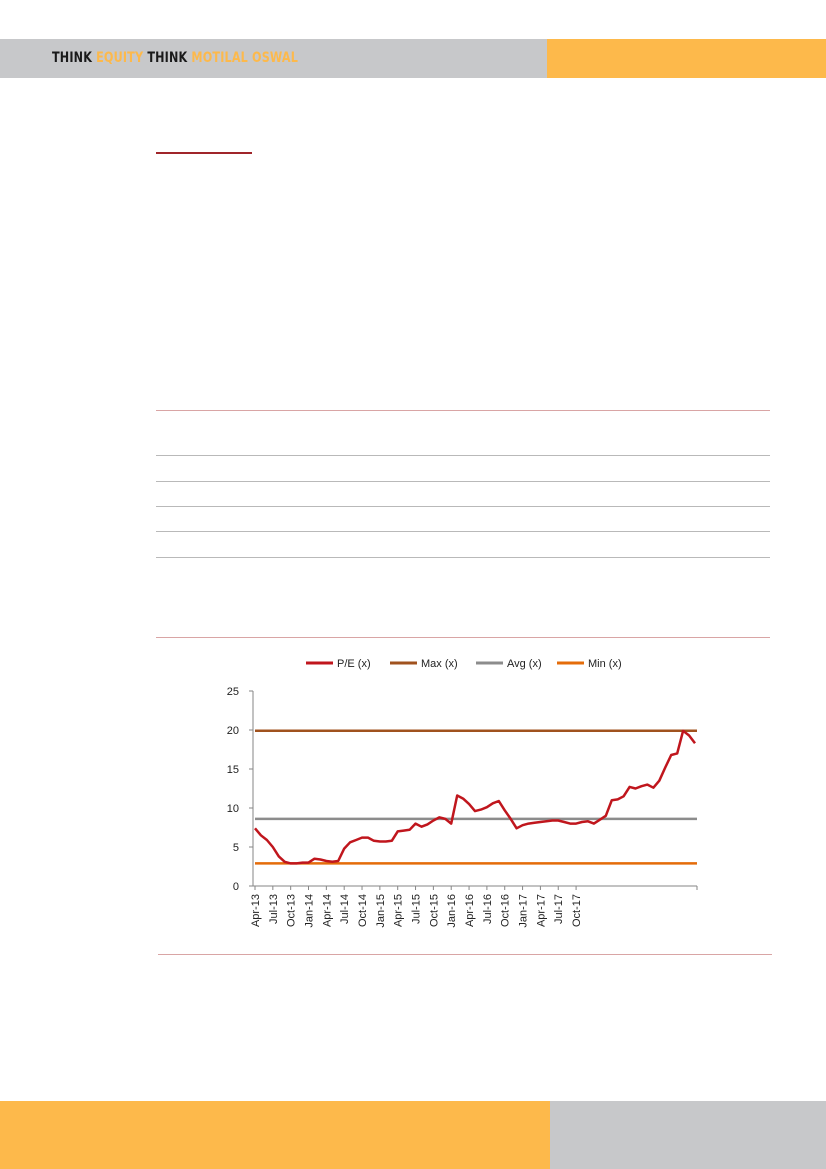 This screenshot has height=1169, width=826. What do you see at coordinates (470, 910) in the screenshot?
I see `x-tick-label: Apr-16` at bounding box center [470, 910].